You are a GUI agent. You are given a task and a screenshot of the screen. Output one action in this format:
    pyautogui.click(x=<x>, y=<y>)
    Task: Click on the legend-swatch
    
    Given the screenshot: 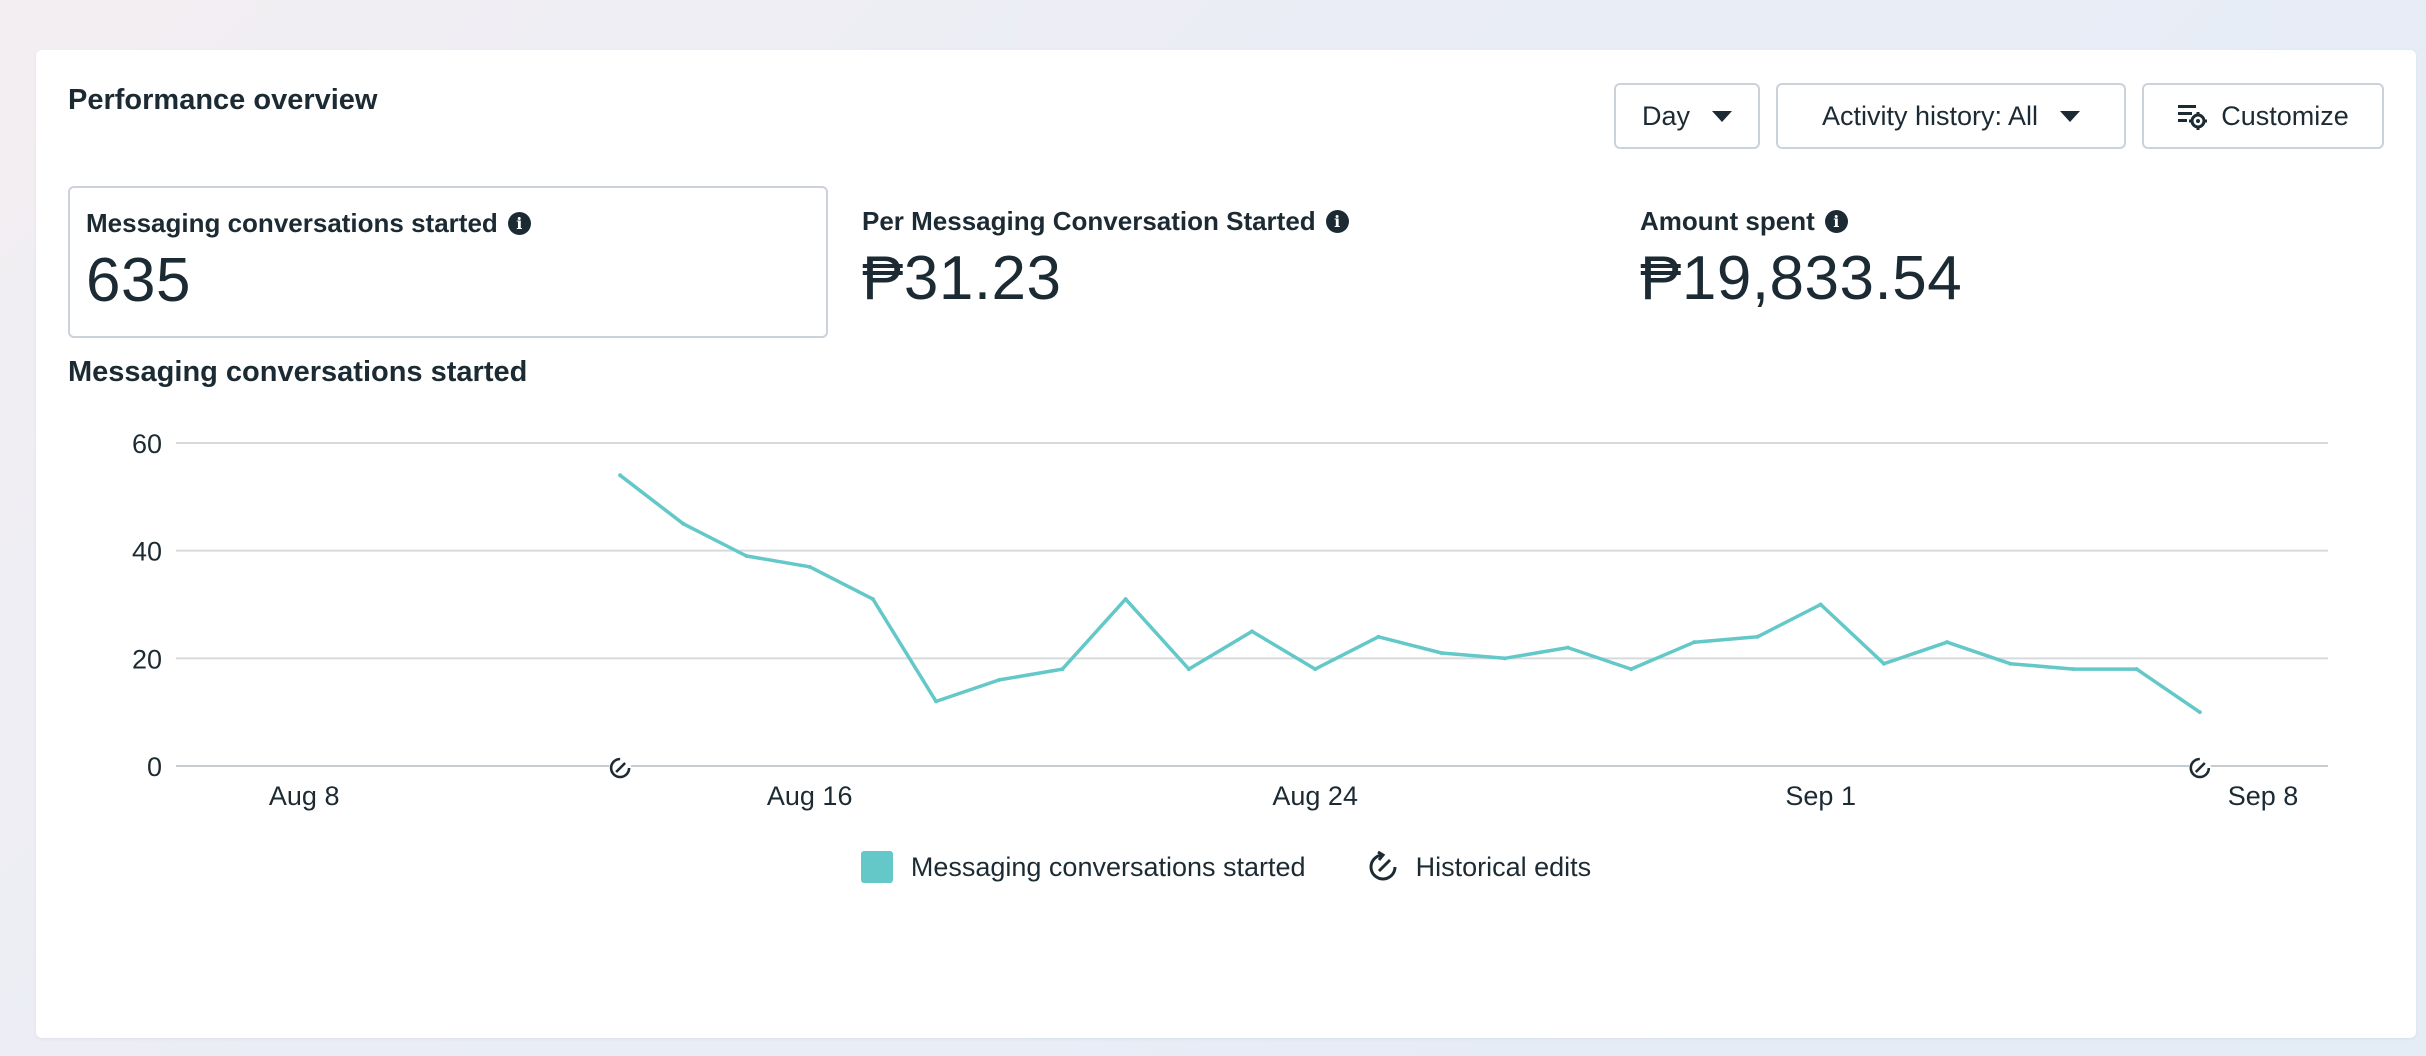 What is the action you would take?
    pyautogui.click(x=876, y=867)
    